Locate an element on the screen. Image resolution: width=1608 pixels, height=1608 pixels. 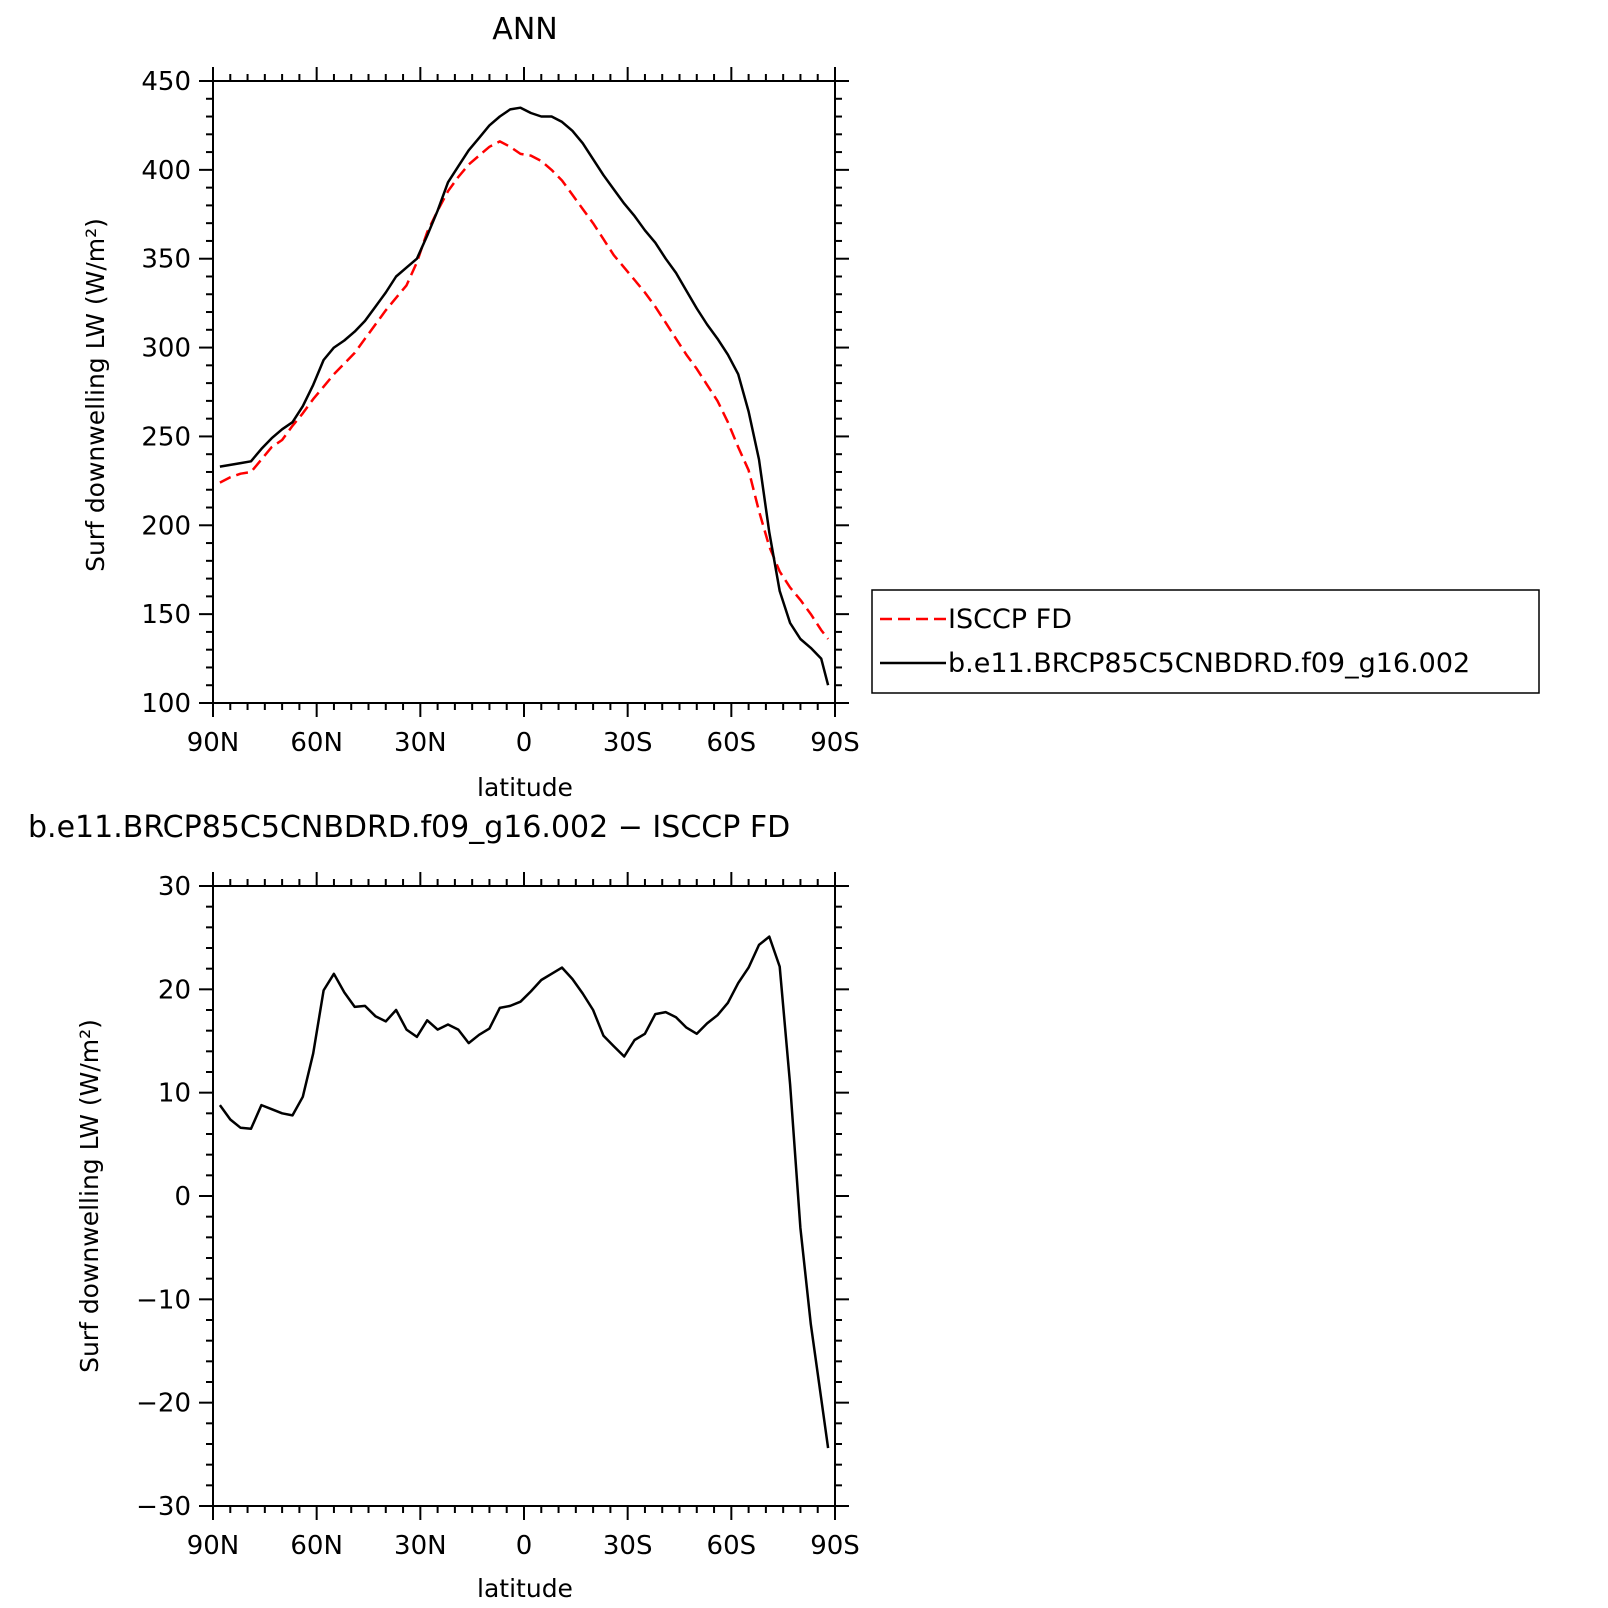
top-x-tick-label: 60N is located at coordinates (316, 743).